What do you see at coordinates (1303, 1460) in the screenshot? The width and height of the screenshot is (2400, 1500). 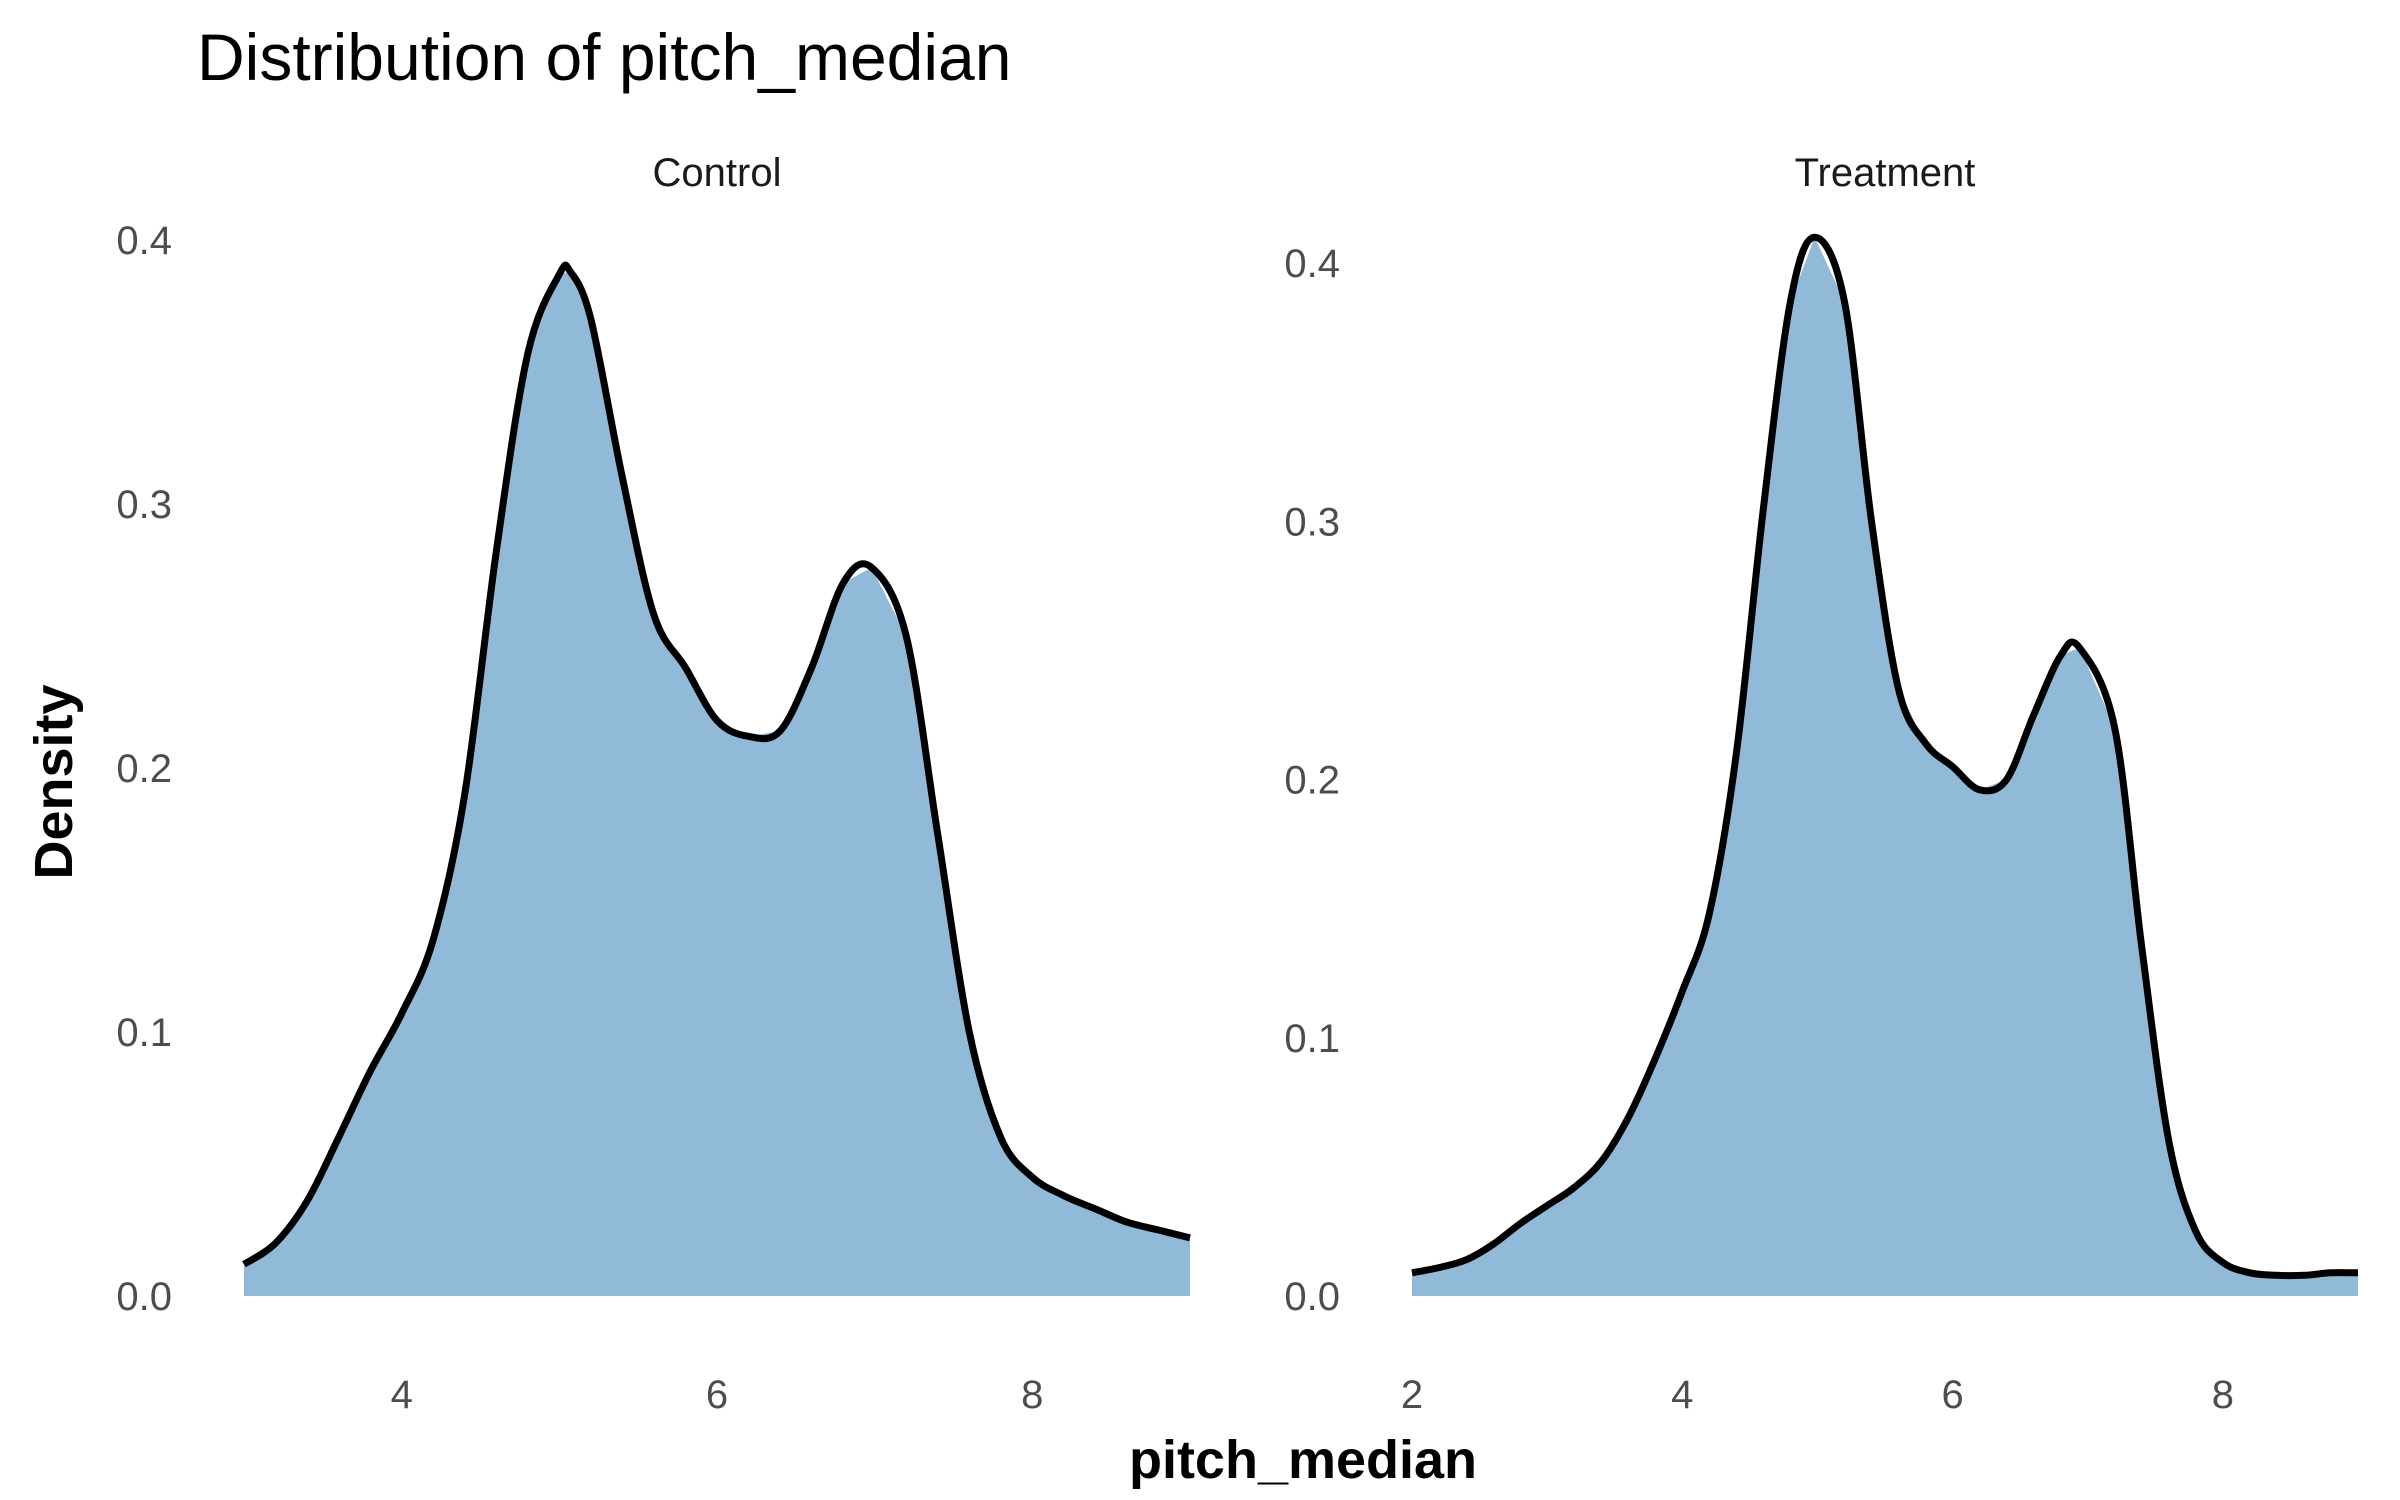 I see `x-axis-title: pitch_median` at bounding box center [1303, 1460].